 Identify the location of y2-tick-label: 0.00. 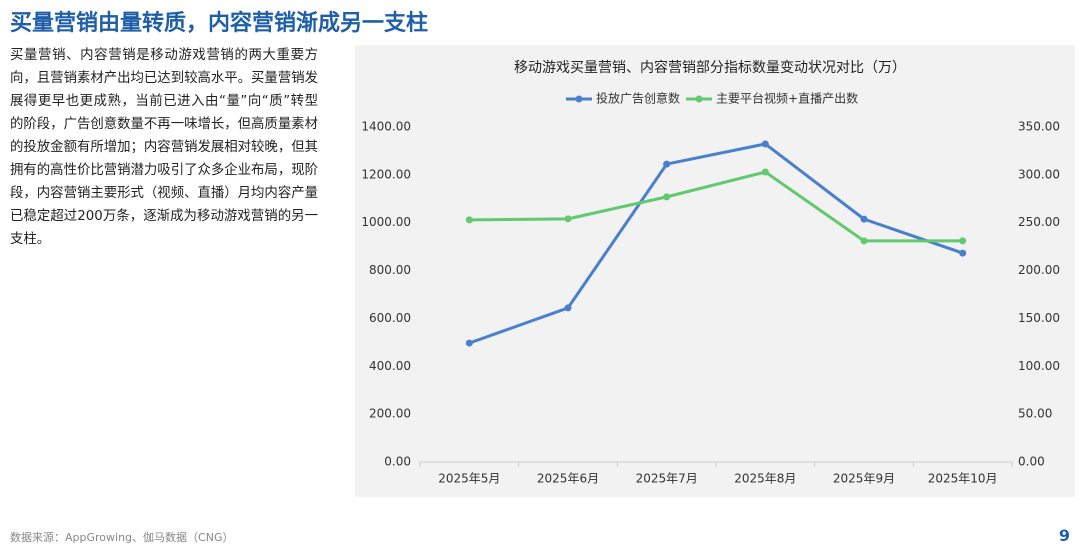
(1031, 462).